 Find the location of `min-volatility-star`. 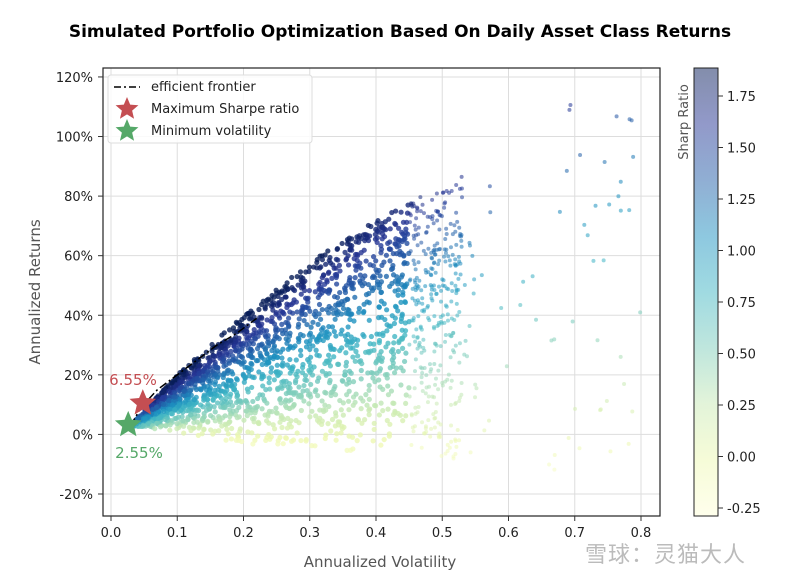

min-volatility-star is located at coordinates (128, 423).